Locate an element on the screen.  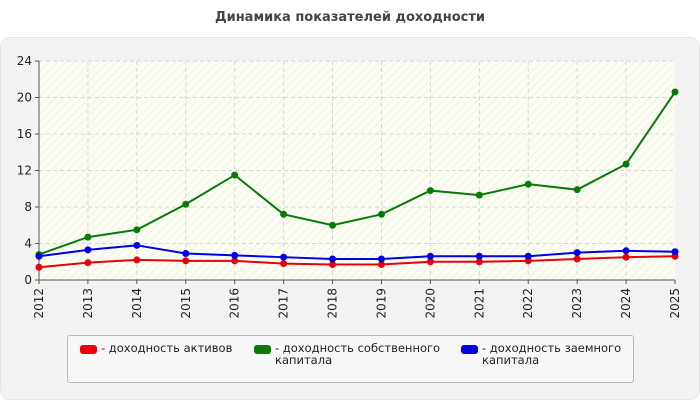
legend-item-debt: - доходность заемного капитала is located at coordinates (541, 354).